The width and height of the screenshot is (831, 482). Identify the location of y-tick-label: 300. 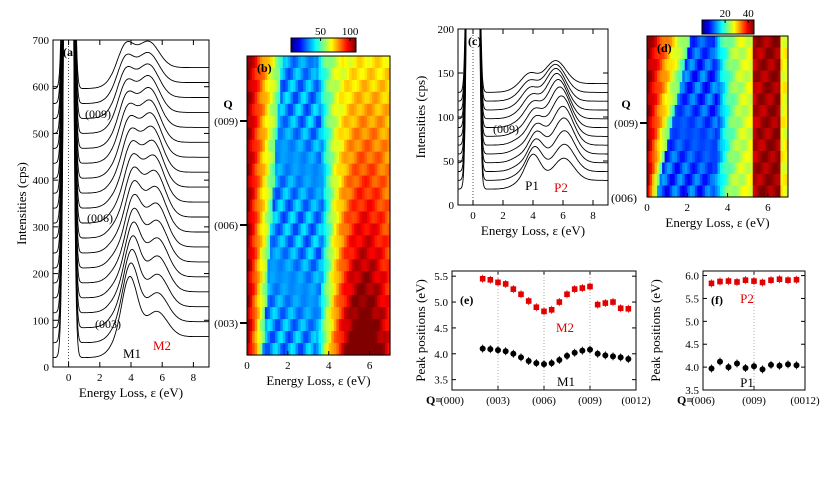
(41, 228).